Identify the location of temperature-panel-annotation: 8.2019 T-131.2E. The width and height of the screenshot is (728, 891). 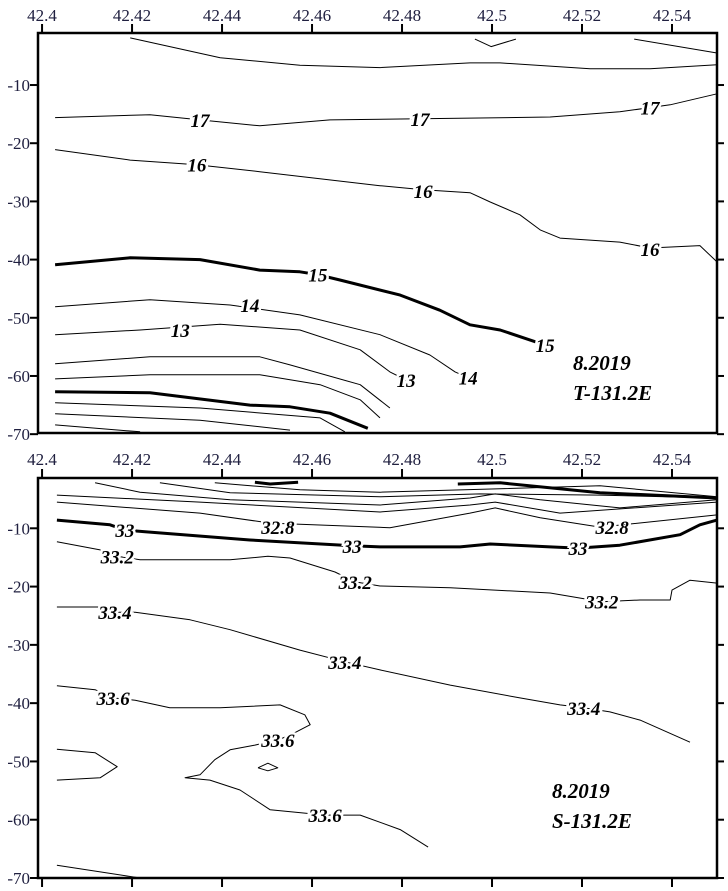
(612, 378).